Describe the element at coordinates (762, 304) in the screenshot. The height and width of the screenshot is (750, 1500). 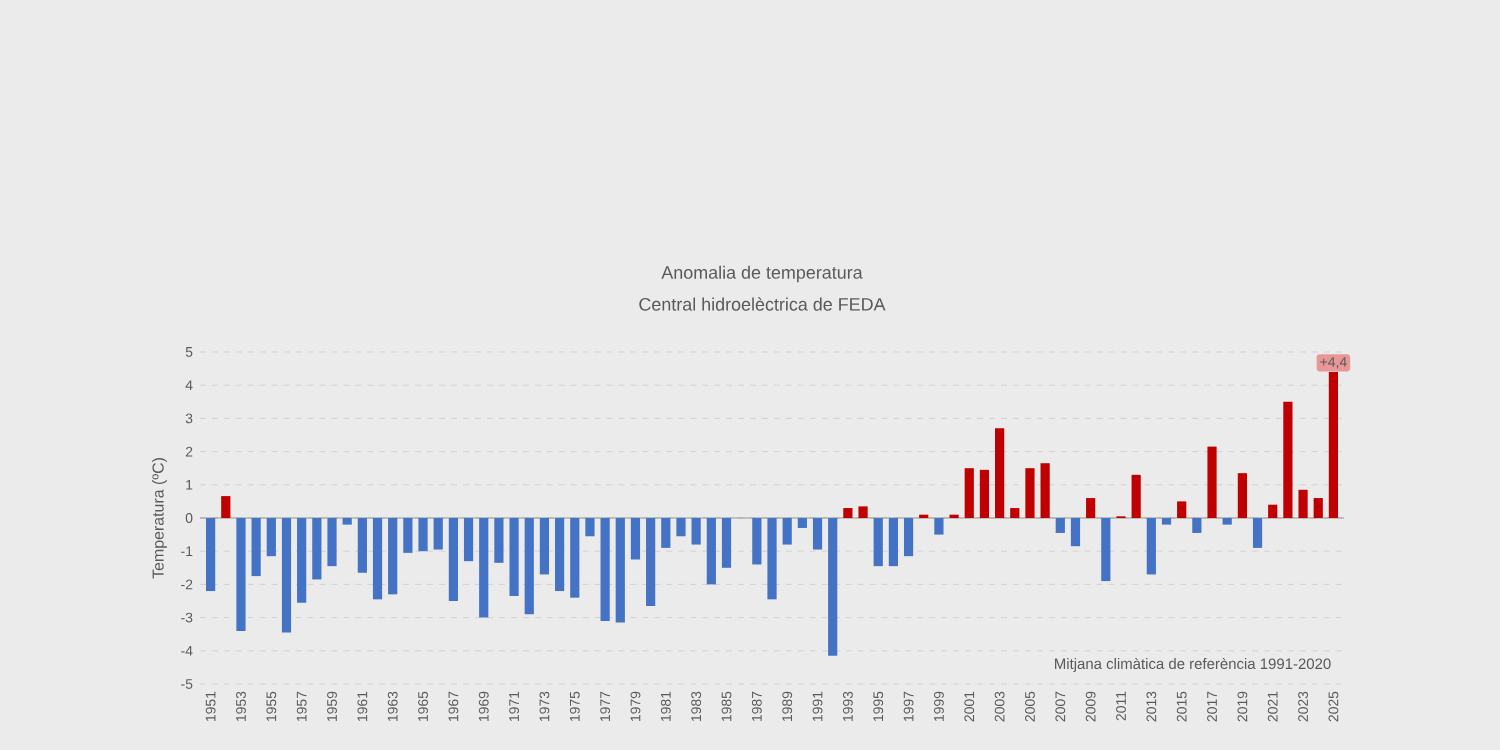
I see `chart-subtitle: Central hidroelèctrica de FEDA` at that location.